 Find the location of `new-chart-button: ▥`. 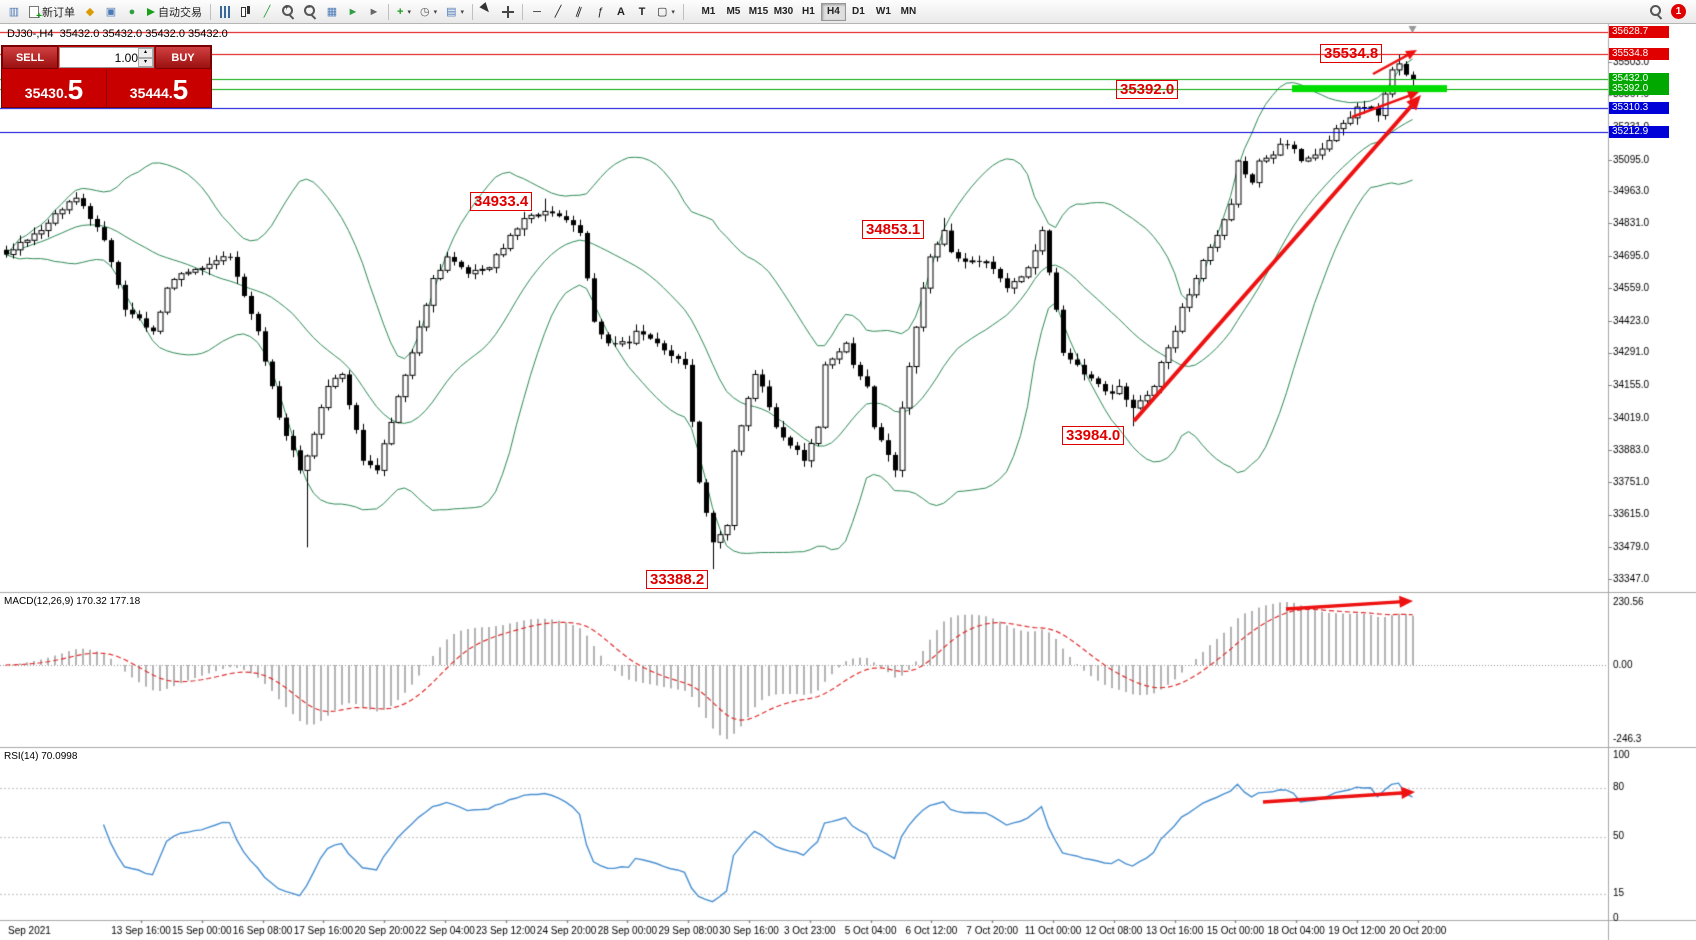

new-chart-button: ▥ is located at coordinates (14, 12).